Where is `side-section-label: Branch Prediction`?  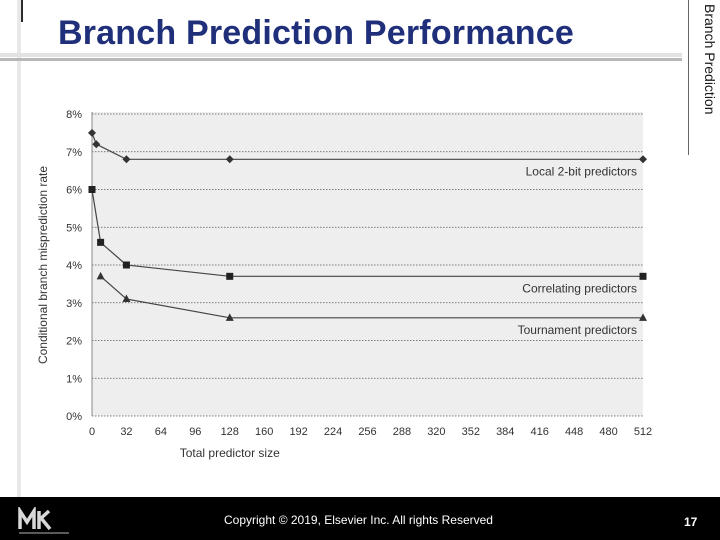
side-section-label: Branch Prediction is located at coordinates (710, 59).